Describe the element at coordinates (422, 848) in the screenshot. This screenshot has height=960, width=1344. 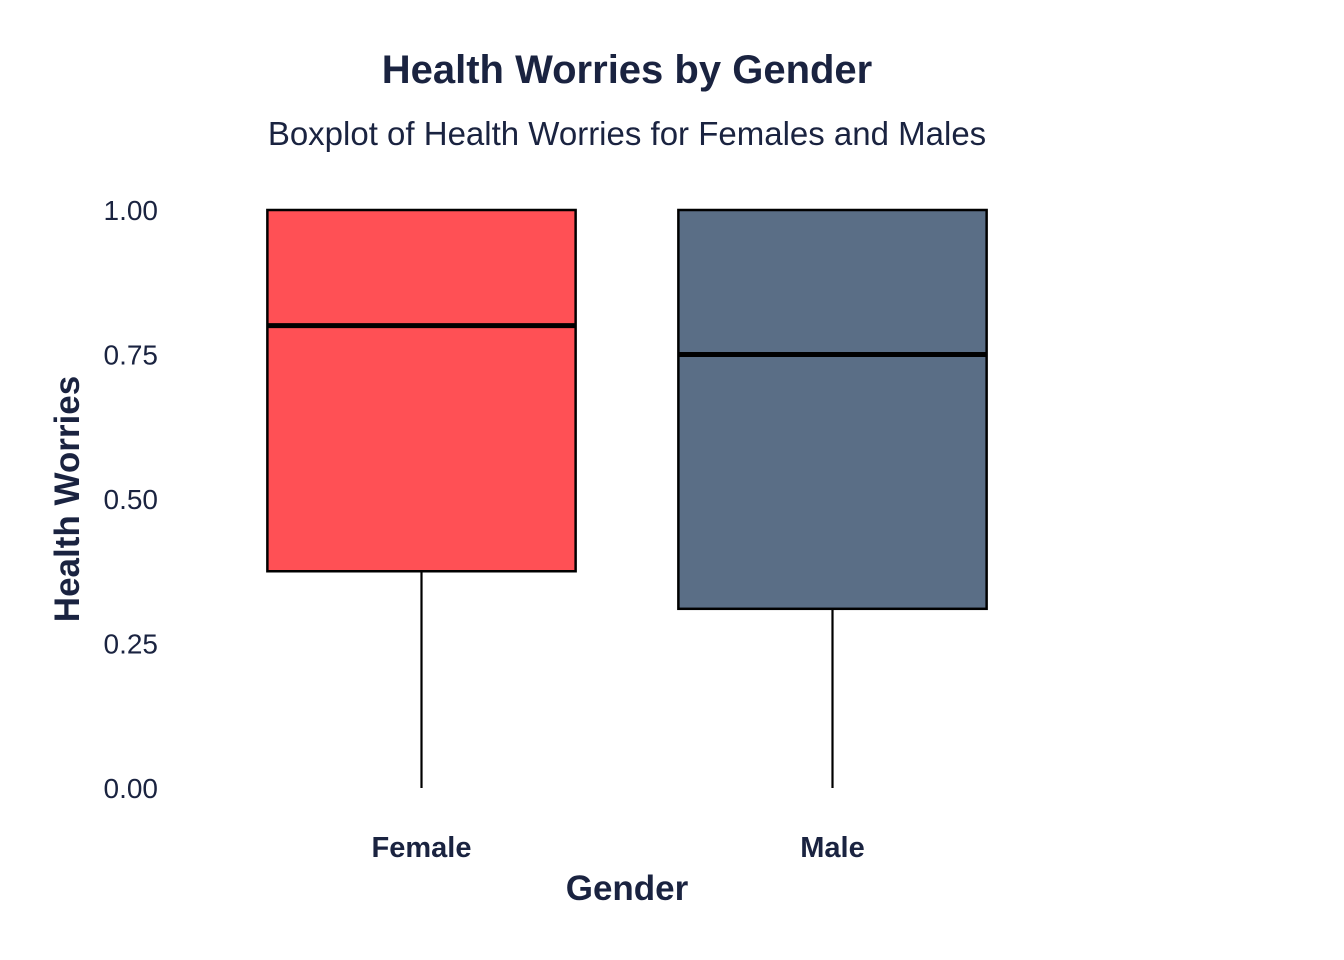
I see `x-tick-label: Female` at that location.